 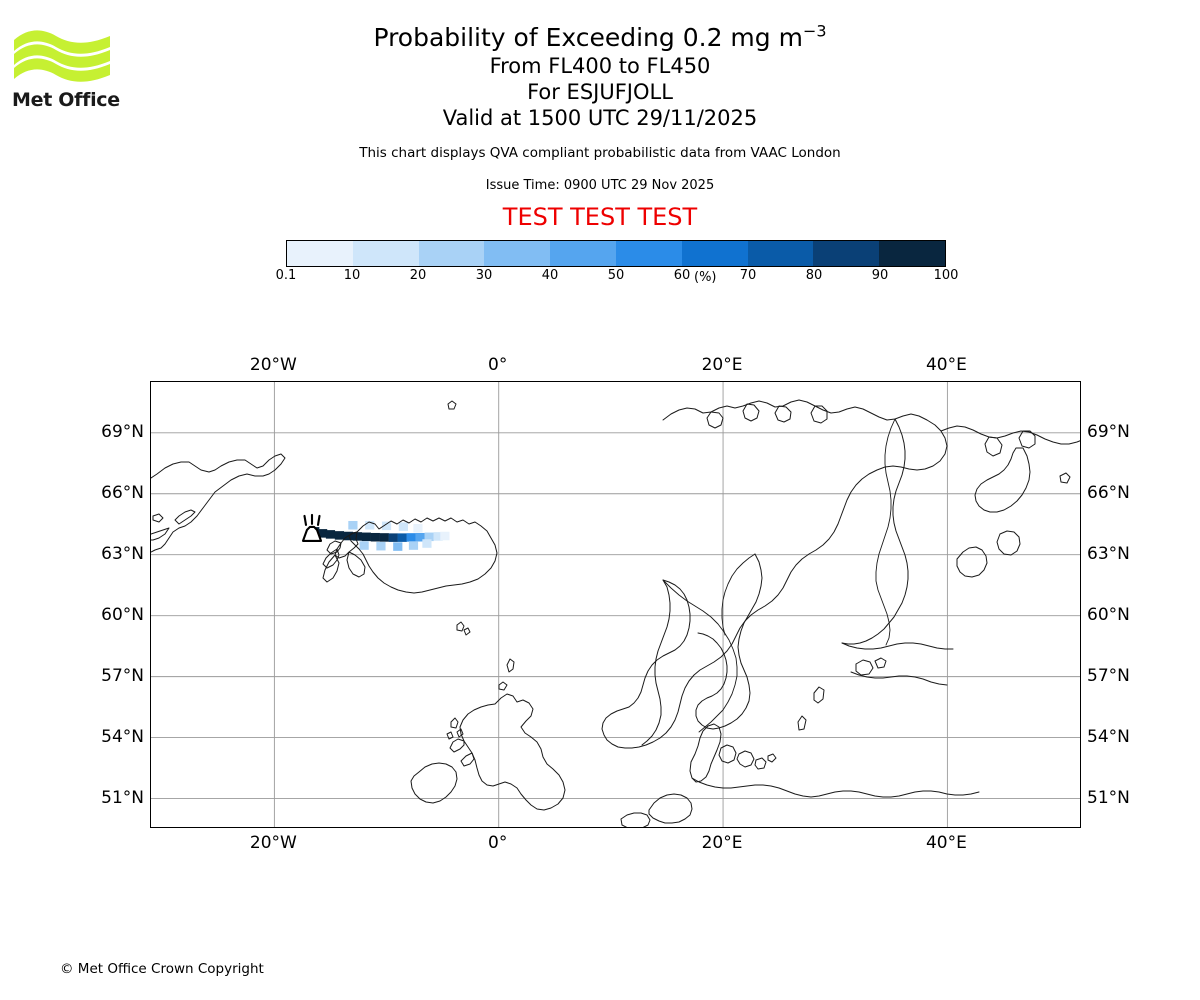 I want to click on colorbar-tick-40: 40, so click(x=550, y=275).